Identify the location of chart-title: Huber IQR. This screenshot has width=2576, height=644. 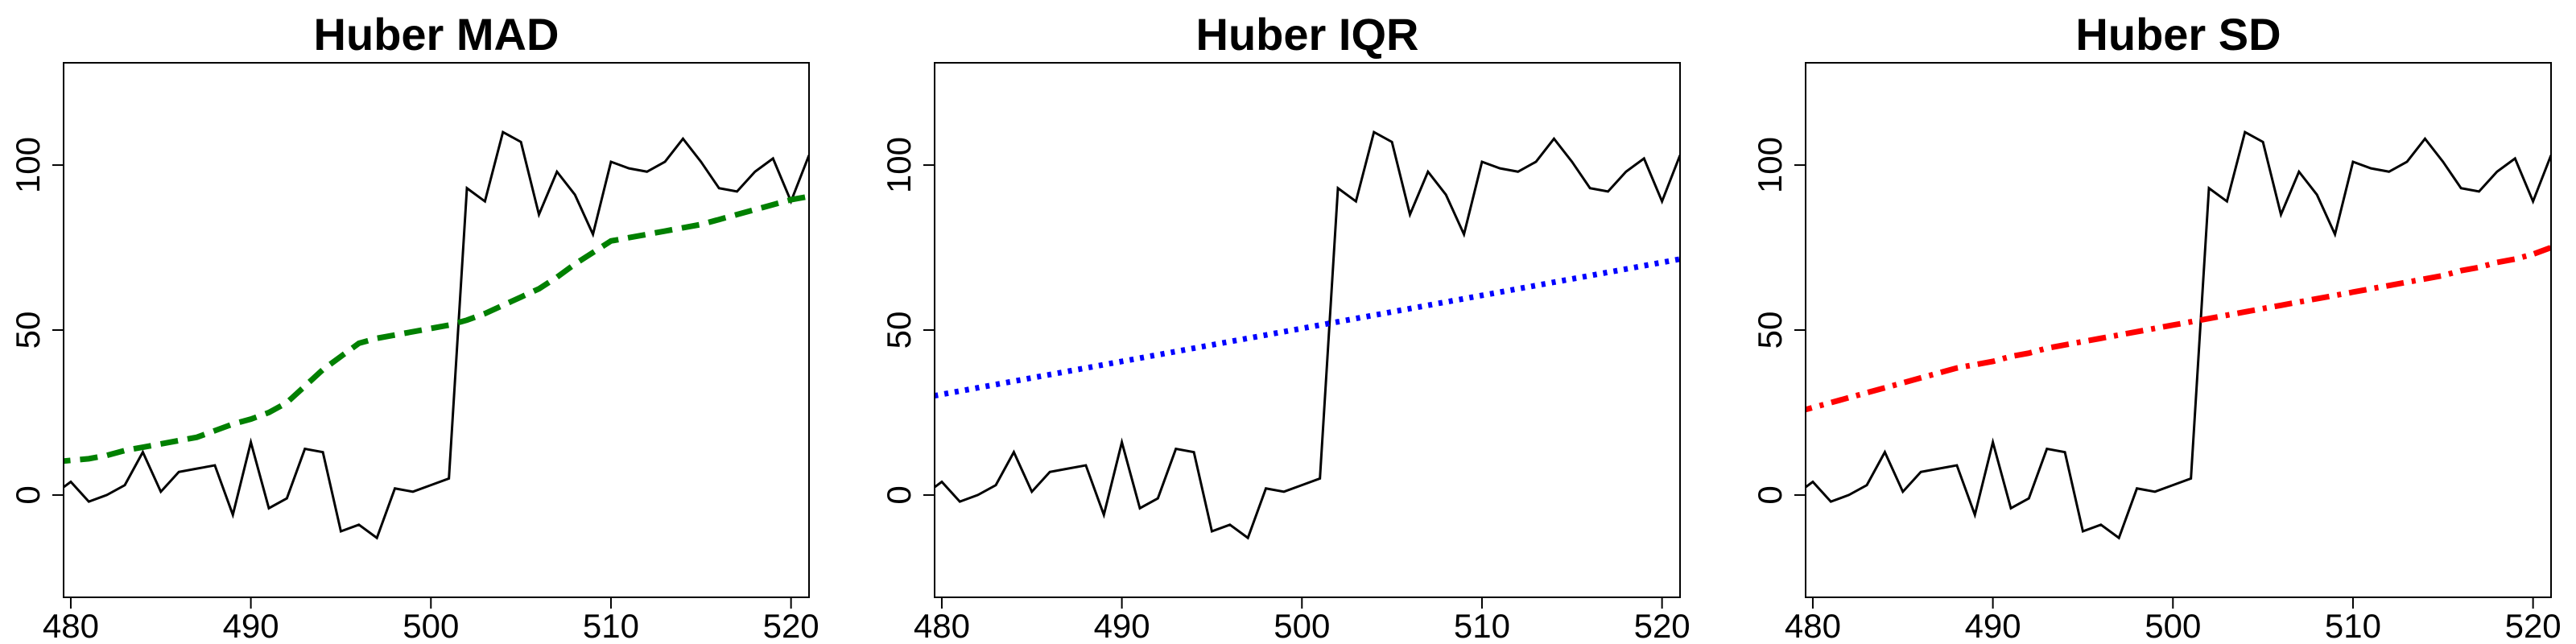
(1307, 34).